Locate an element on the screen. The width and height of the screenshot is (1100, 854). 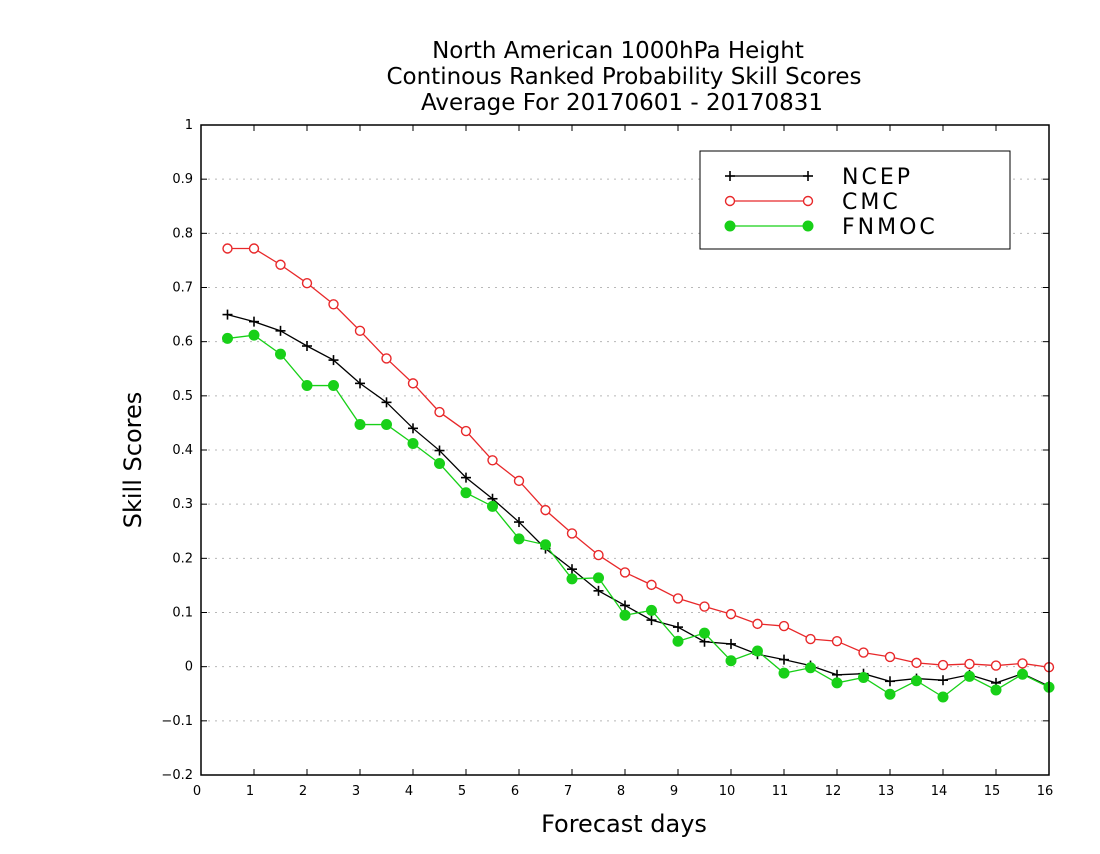
legend-marker-ncep is located at coordinates (730, 176).